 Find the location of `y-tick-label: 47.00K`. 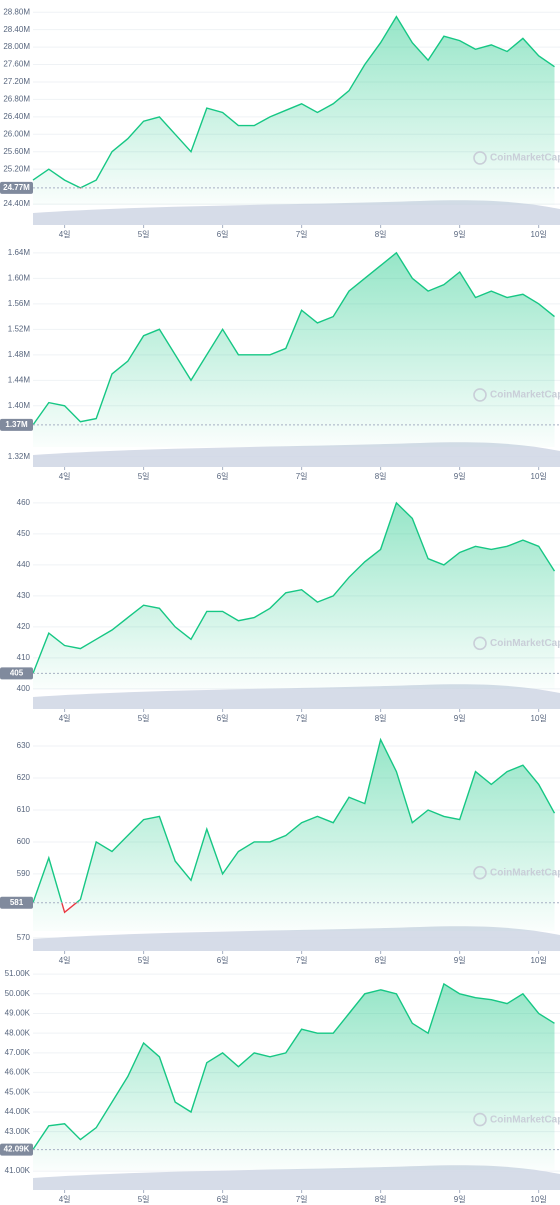

y-tick-label: 47.00K is located at coordinates (18, 1052).